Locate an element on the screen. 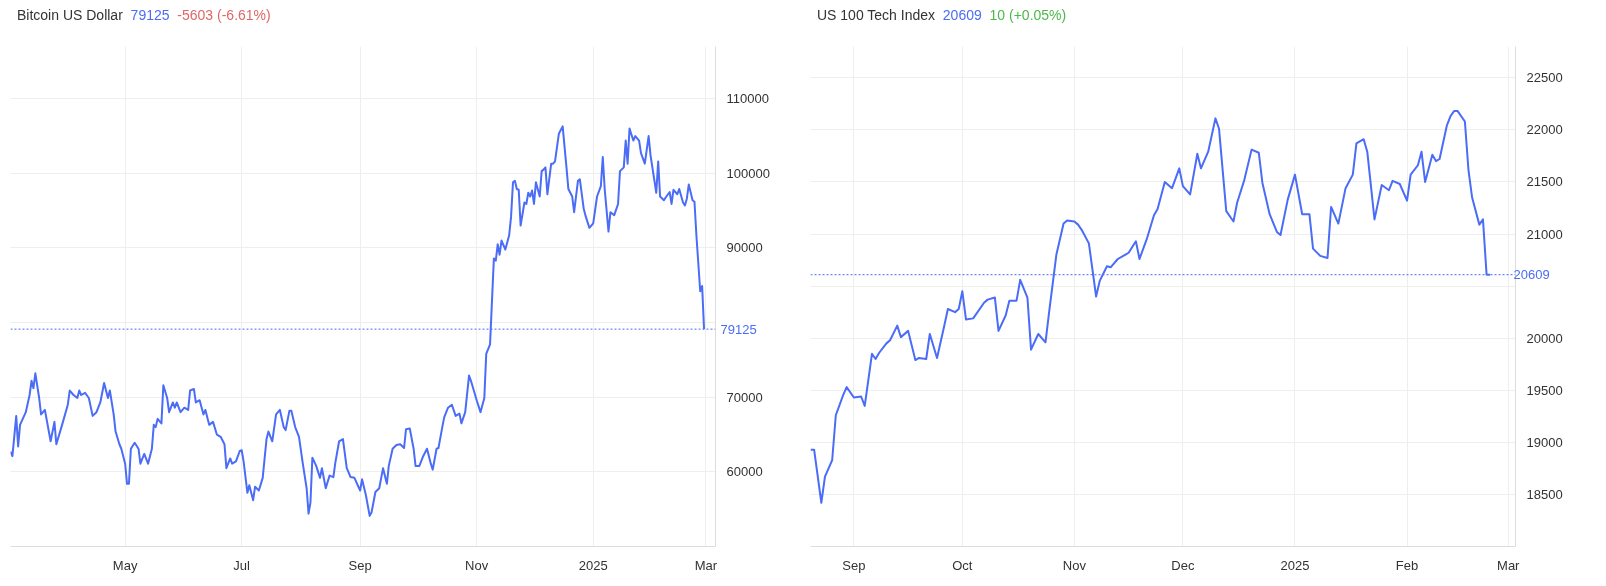 The height and width of the screenshot is (586, 1606). x-tick-label: Feb is located at coordinates (1407, 565).